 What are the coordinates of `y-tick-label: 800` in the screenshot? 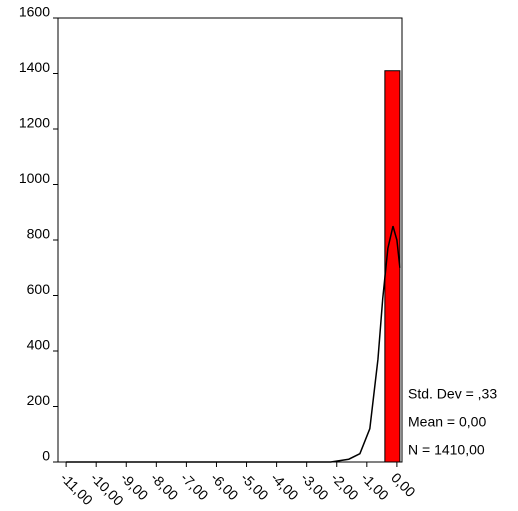 It's located at (39, 234).